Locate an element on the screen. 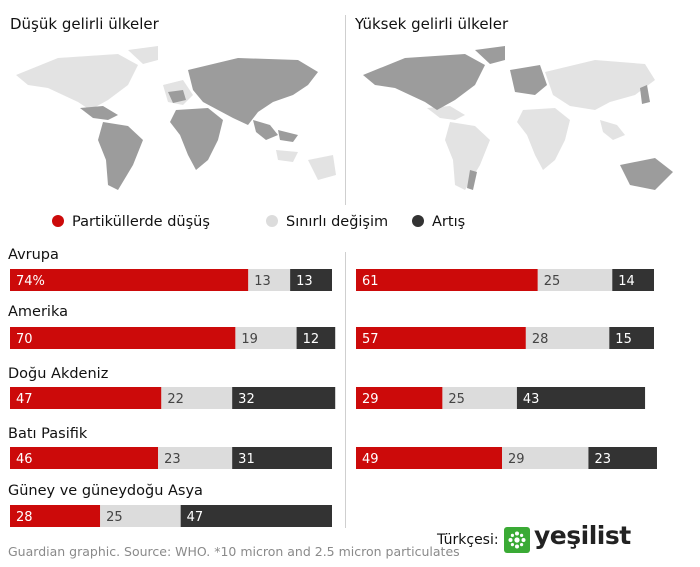  bar-label-low-decrease-2: 47 is located at coordinates (24, 399).